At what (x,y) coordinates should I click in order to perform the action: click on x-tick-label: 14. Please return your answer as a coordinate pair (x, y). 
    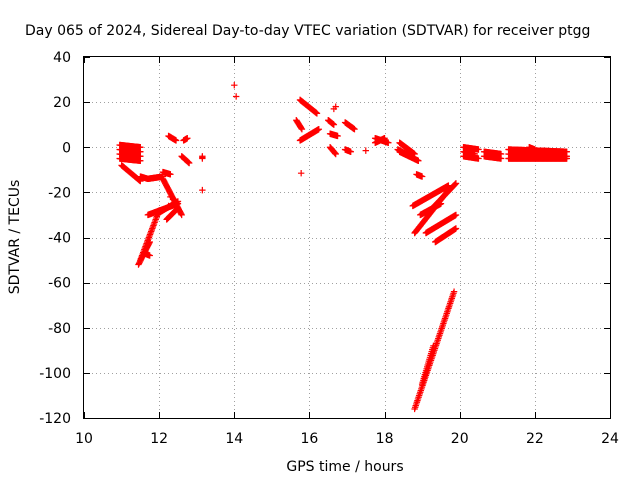
    Looking at the image, I should click on (234, 439).